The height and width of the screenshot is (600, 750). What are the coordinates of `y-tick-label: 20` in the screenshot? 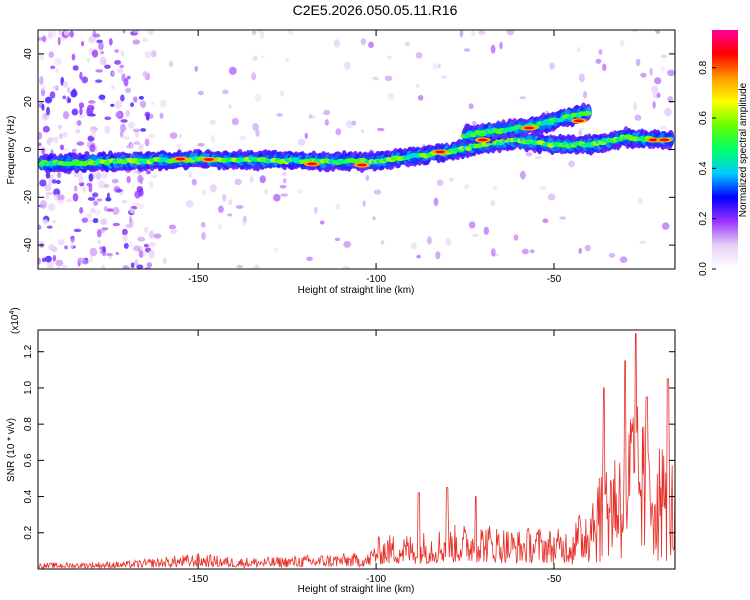 It's located at (28, 102).